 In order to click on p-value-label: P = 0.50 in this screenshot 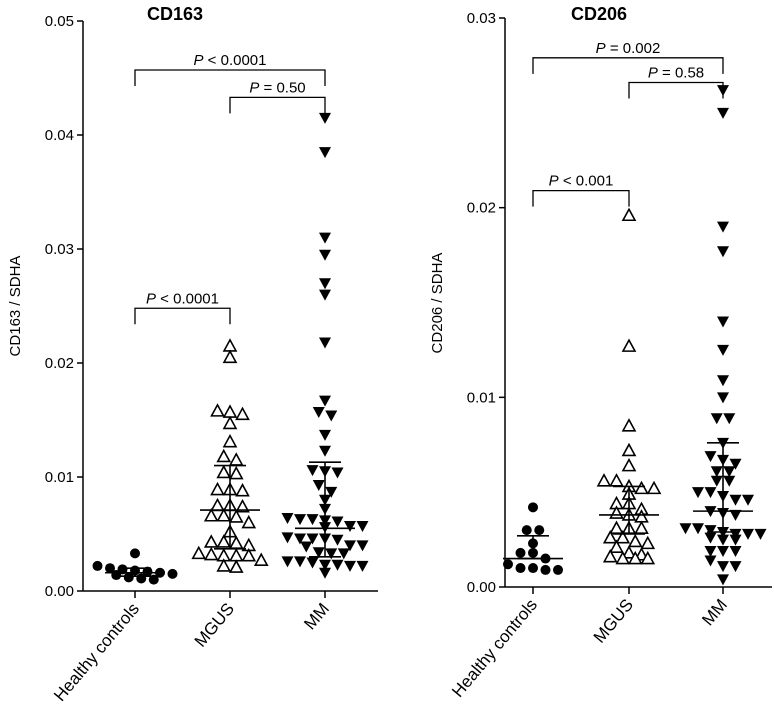, I will do `click(277, 87)`.